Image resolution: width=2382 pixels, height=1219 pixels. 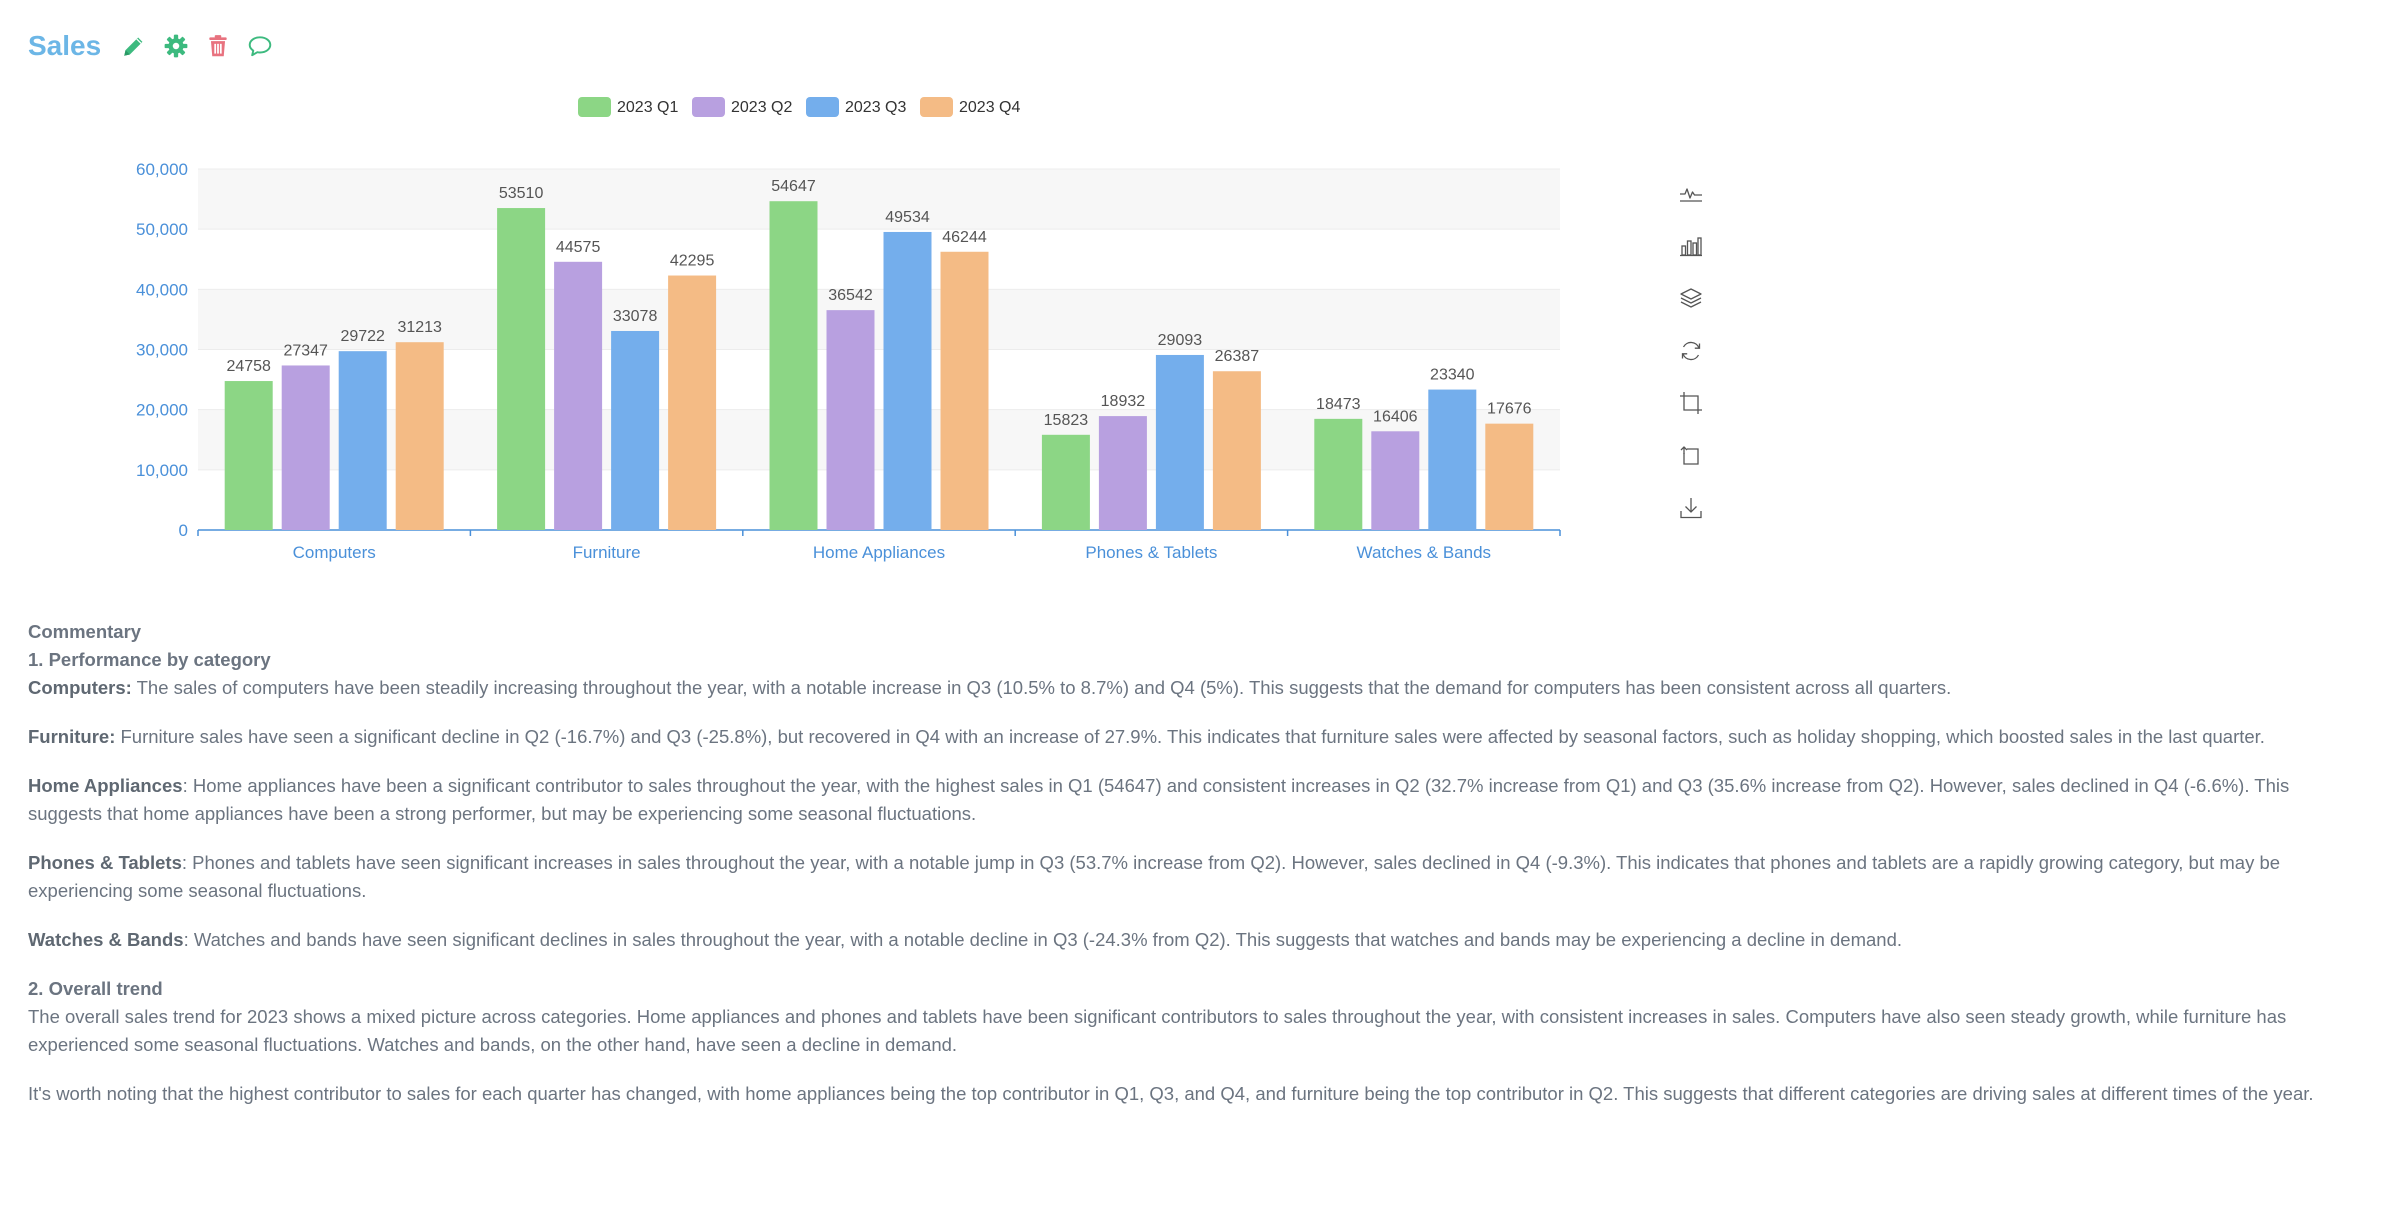 I want to click on download-icon, so click(x=1691, y=508).